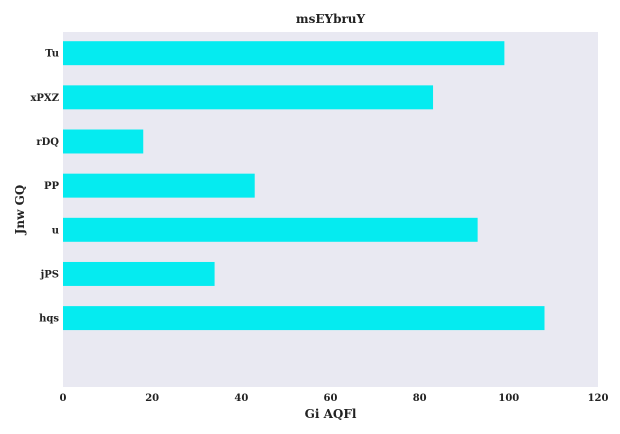 The height and width of the screenshot is (434, 620). I want to click on y-tick-label: PP, so click(52, 186).